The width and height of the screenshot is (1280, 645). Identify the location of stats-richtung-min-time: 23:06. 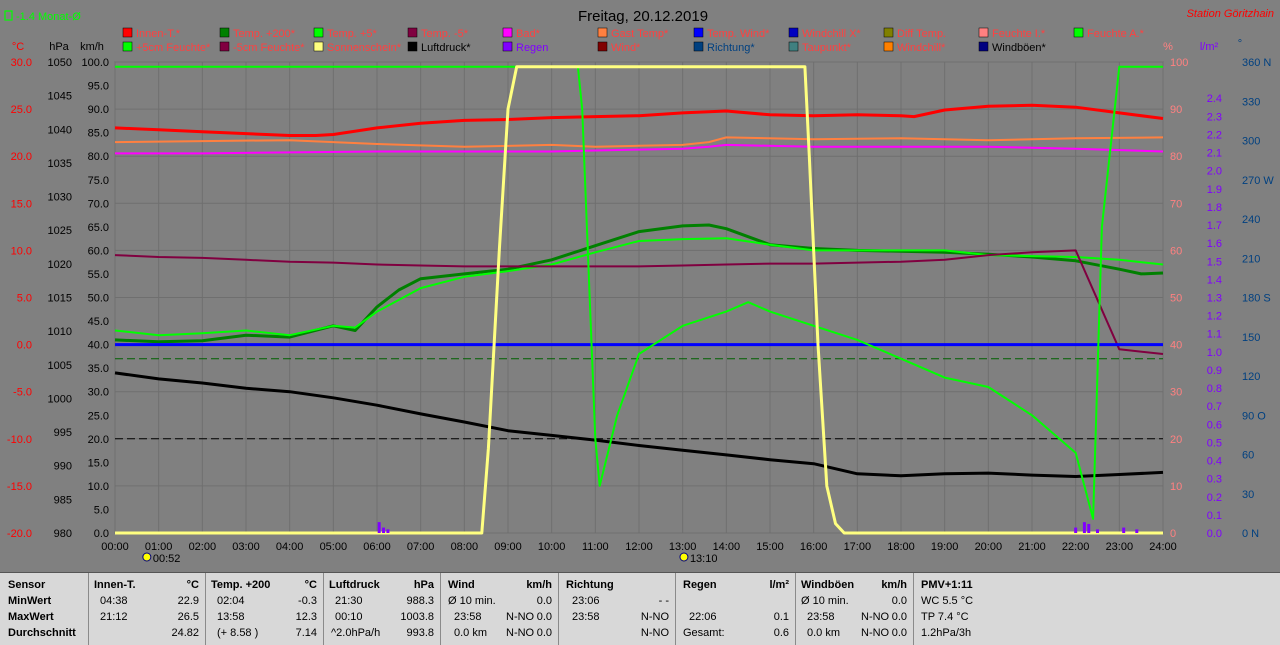
(586, 601).